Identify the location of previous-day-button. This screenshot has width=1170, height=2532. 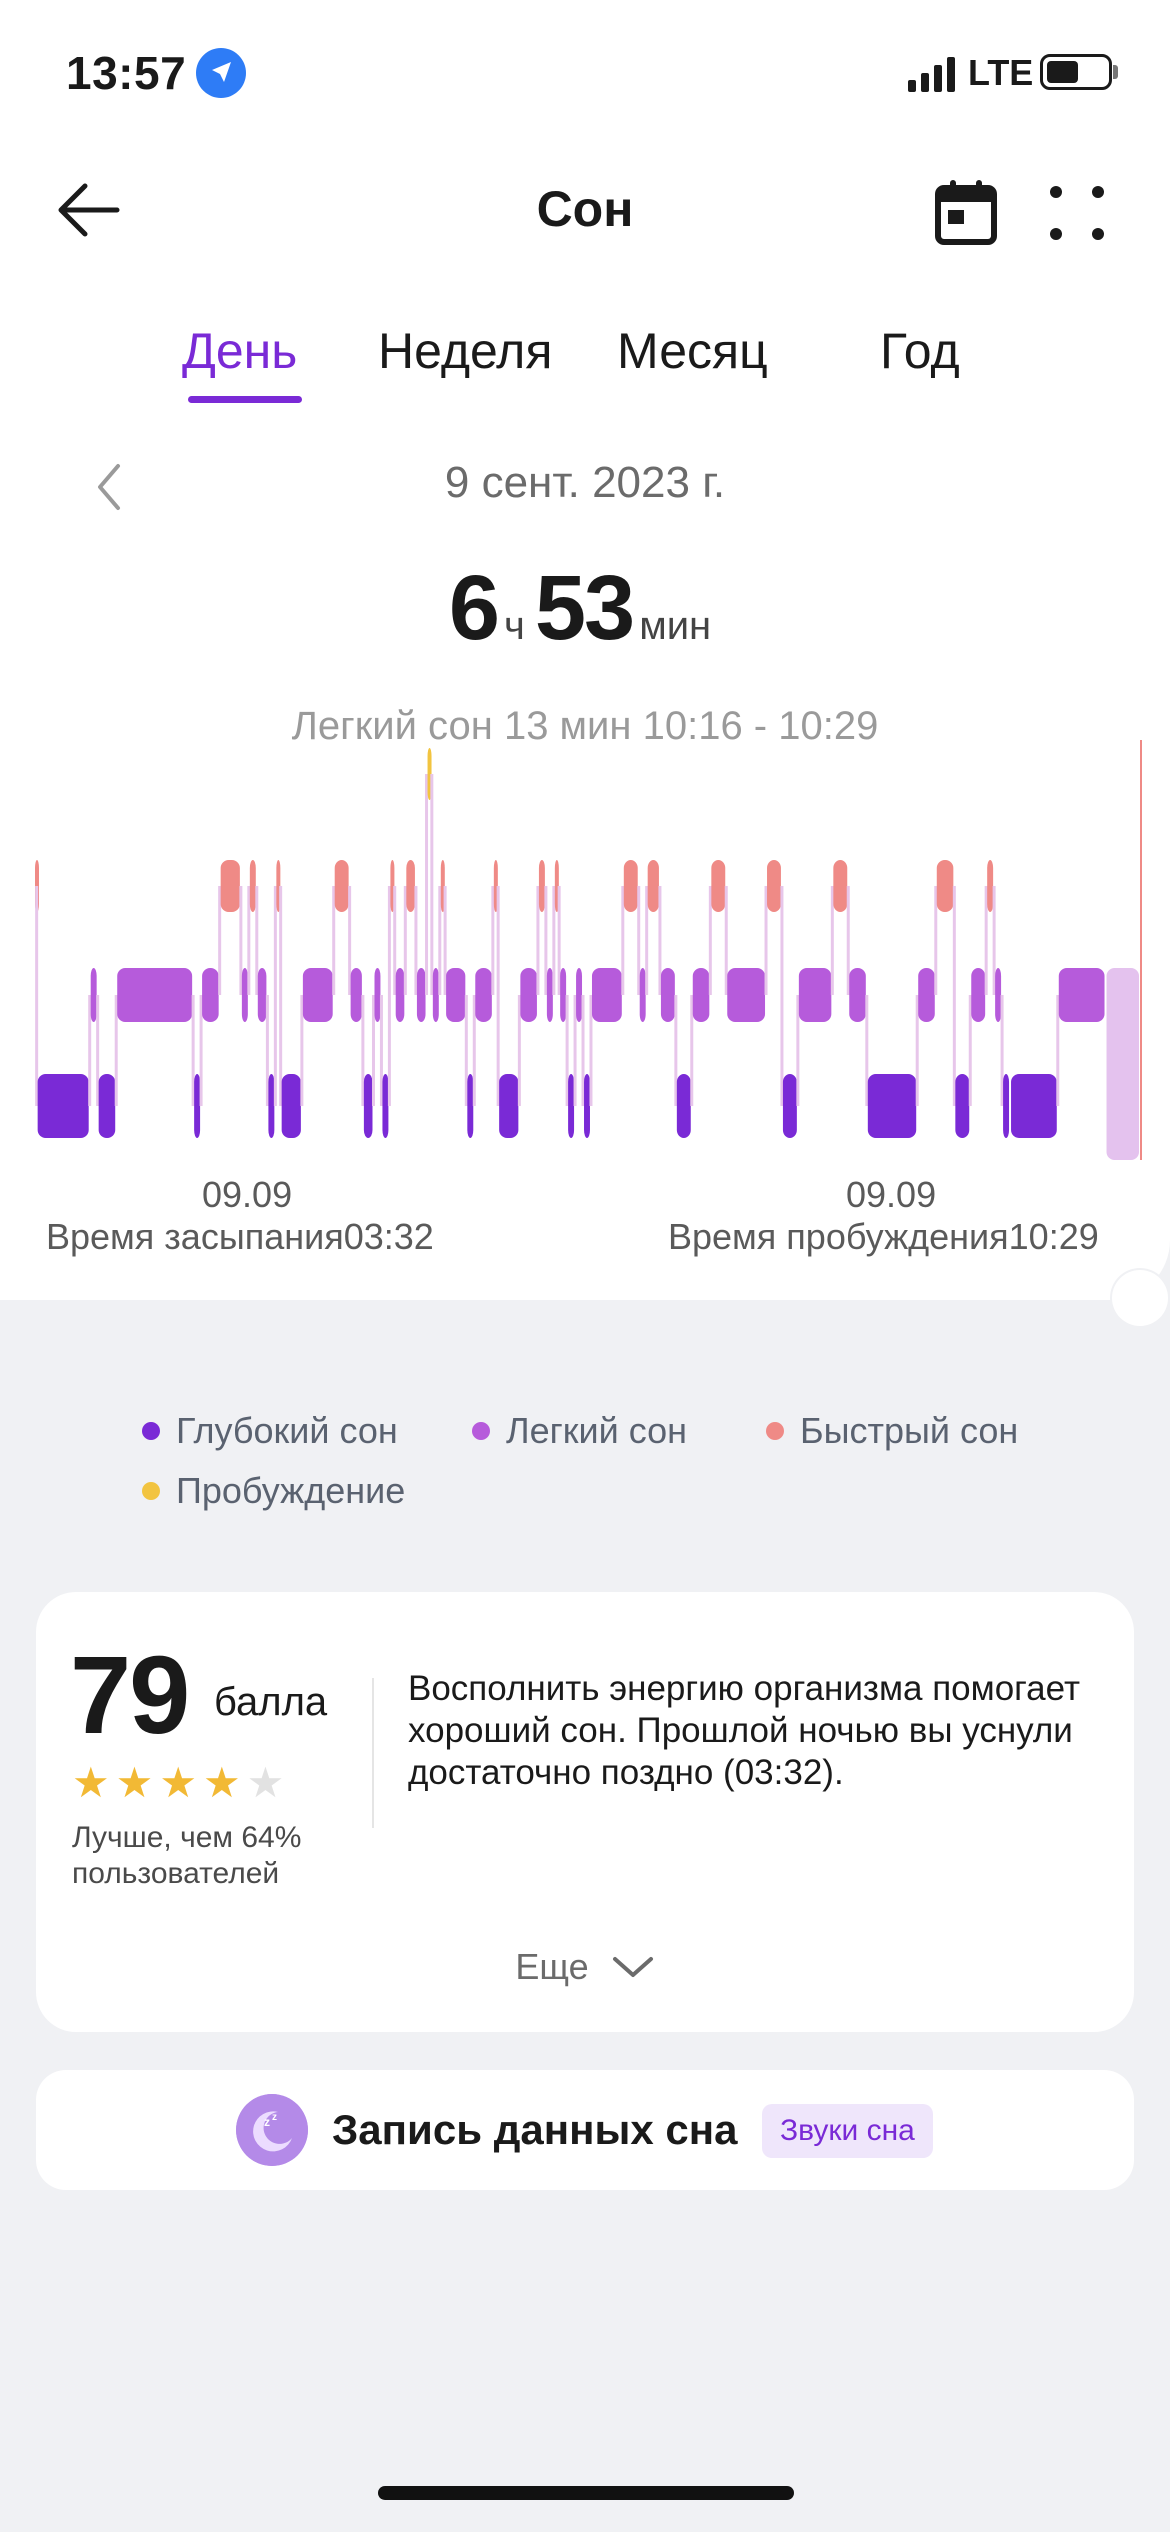
(110, 487).